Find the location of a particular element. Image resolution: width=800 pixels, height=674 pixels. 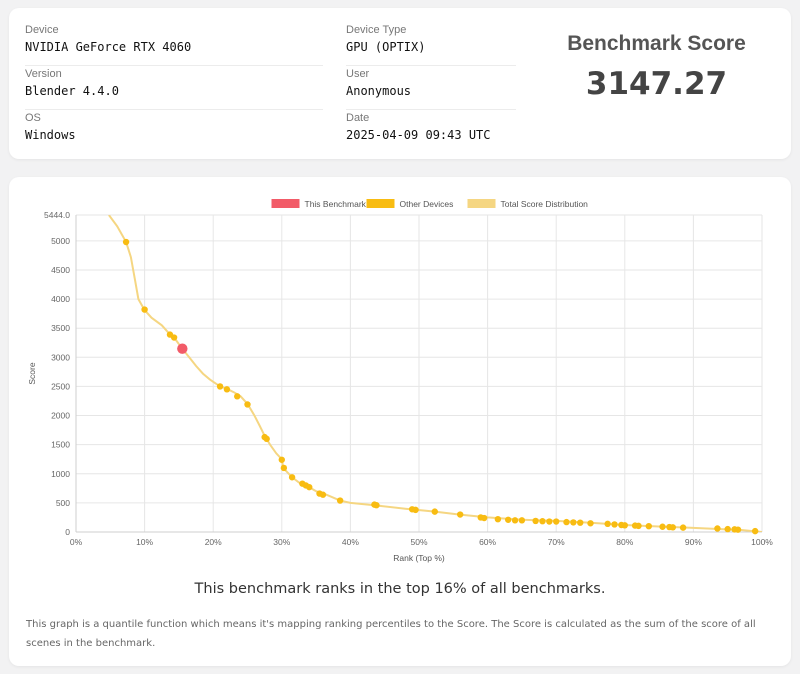

y-tick-label: 1000 is located at coordinates (60, 474).